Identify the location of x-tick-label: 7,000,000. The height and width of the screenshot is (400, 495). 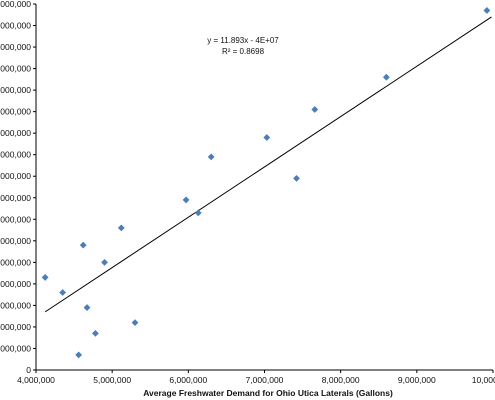
(265, 380).